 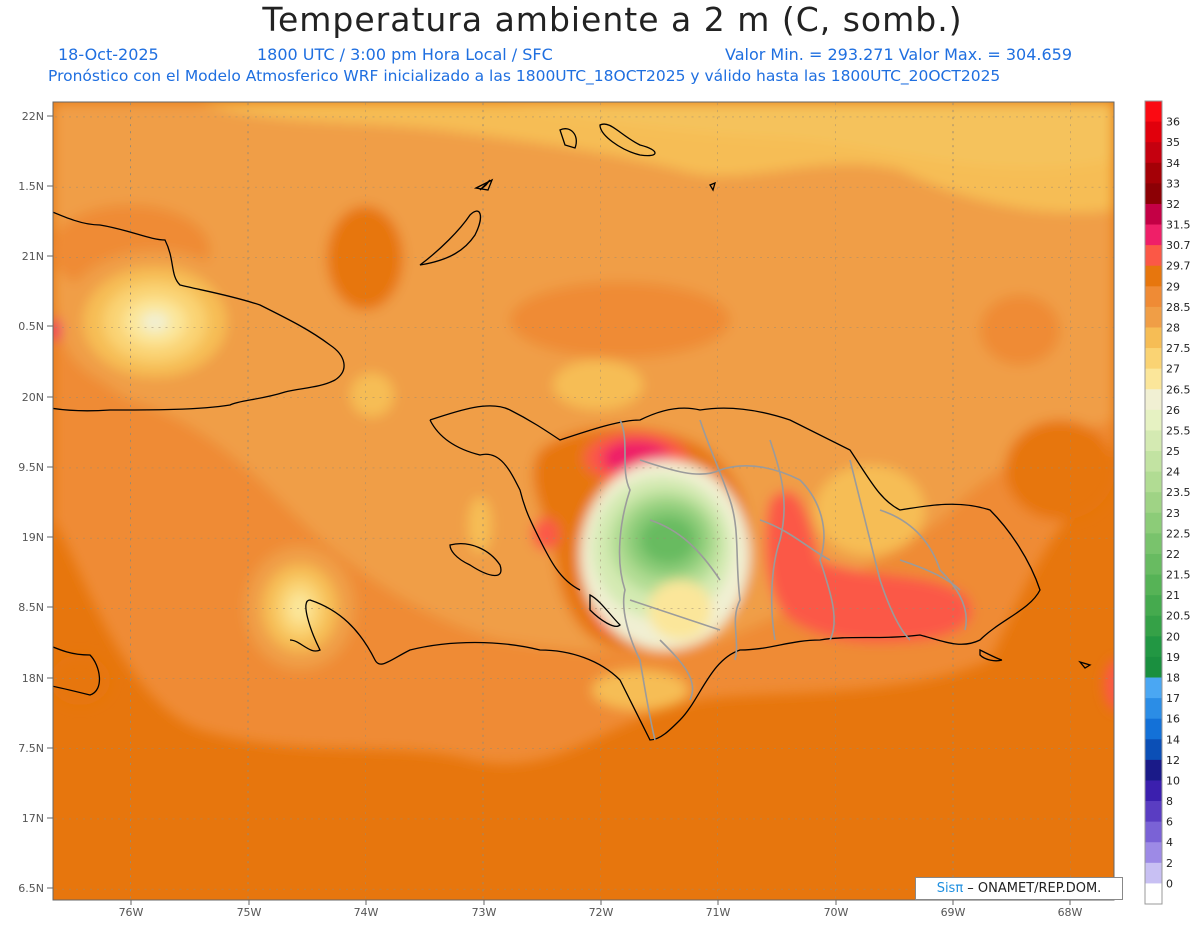 I want to click on bahamas-island, so click(x=450, y=238).